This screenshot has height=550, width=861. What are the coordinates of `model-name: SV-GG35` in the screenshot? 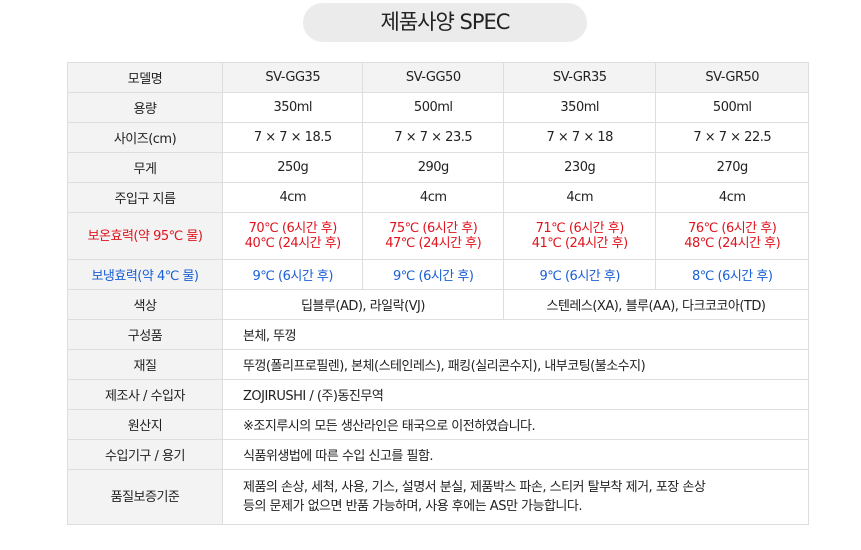 It's located at (292, 77).